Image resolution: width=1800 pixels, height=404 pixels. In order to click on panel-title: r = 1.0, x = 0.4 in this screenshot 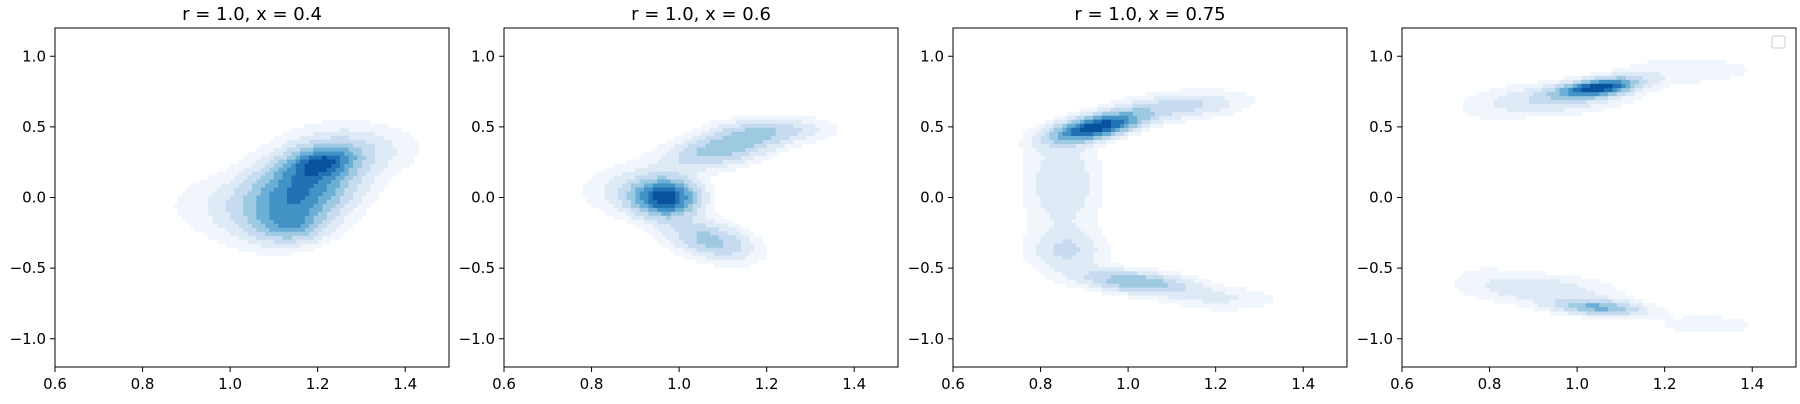, I will do `click(252, 14)`.